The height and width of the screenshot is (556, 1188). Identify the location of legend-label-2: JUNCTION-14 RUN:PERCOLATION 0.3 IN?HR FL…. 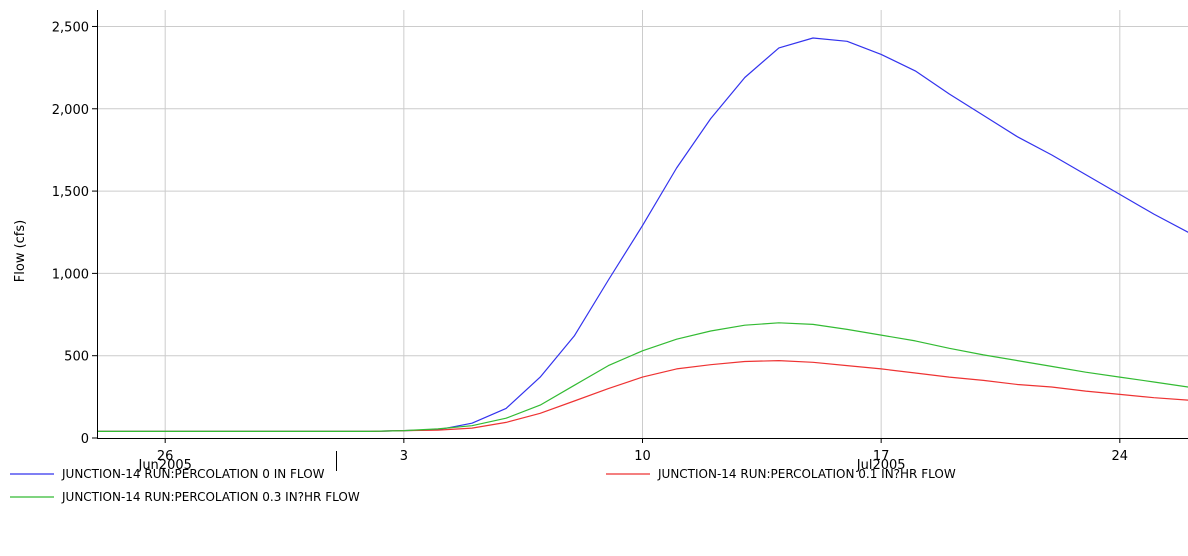
(210, 497).